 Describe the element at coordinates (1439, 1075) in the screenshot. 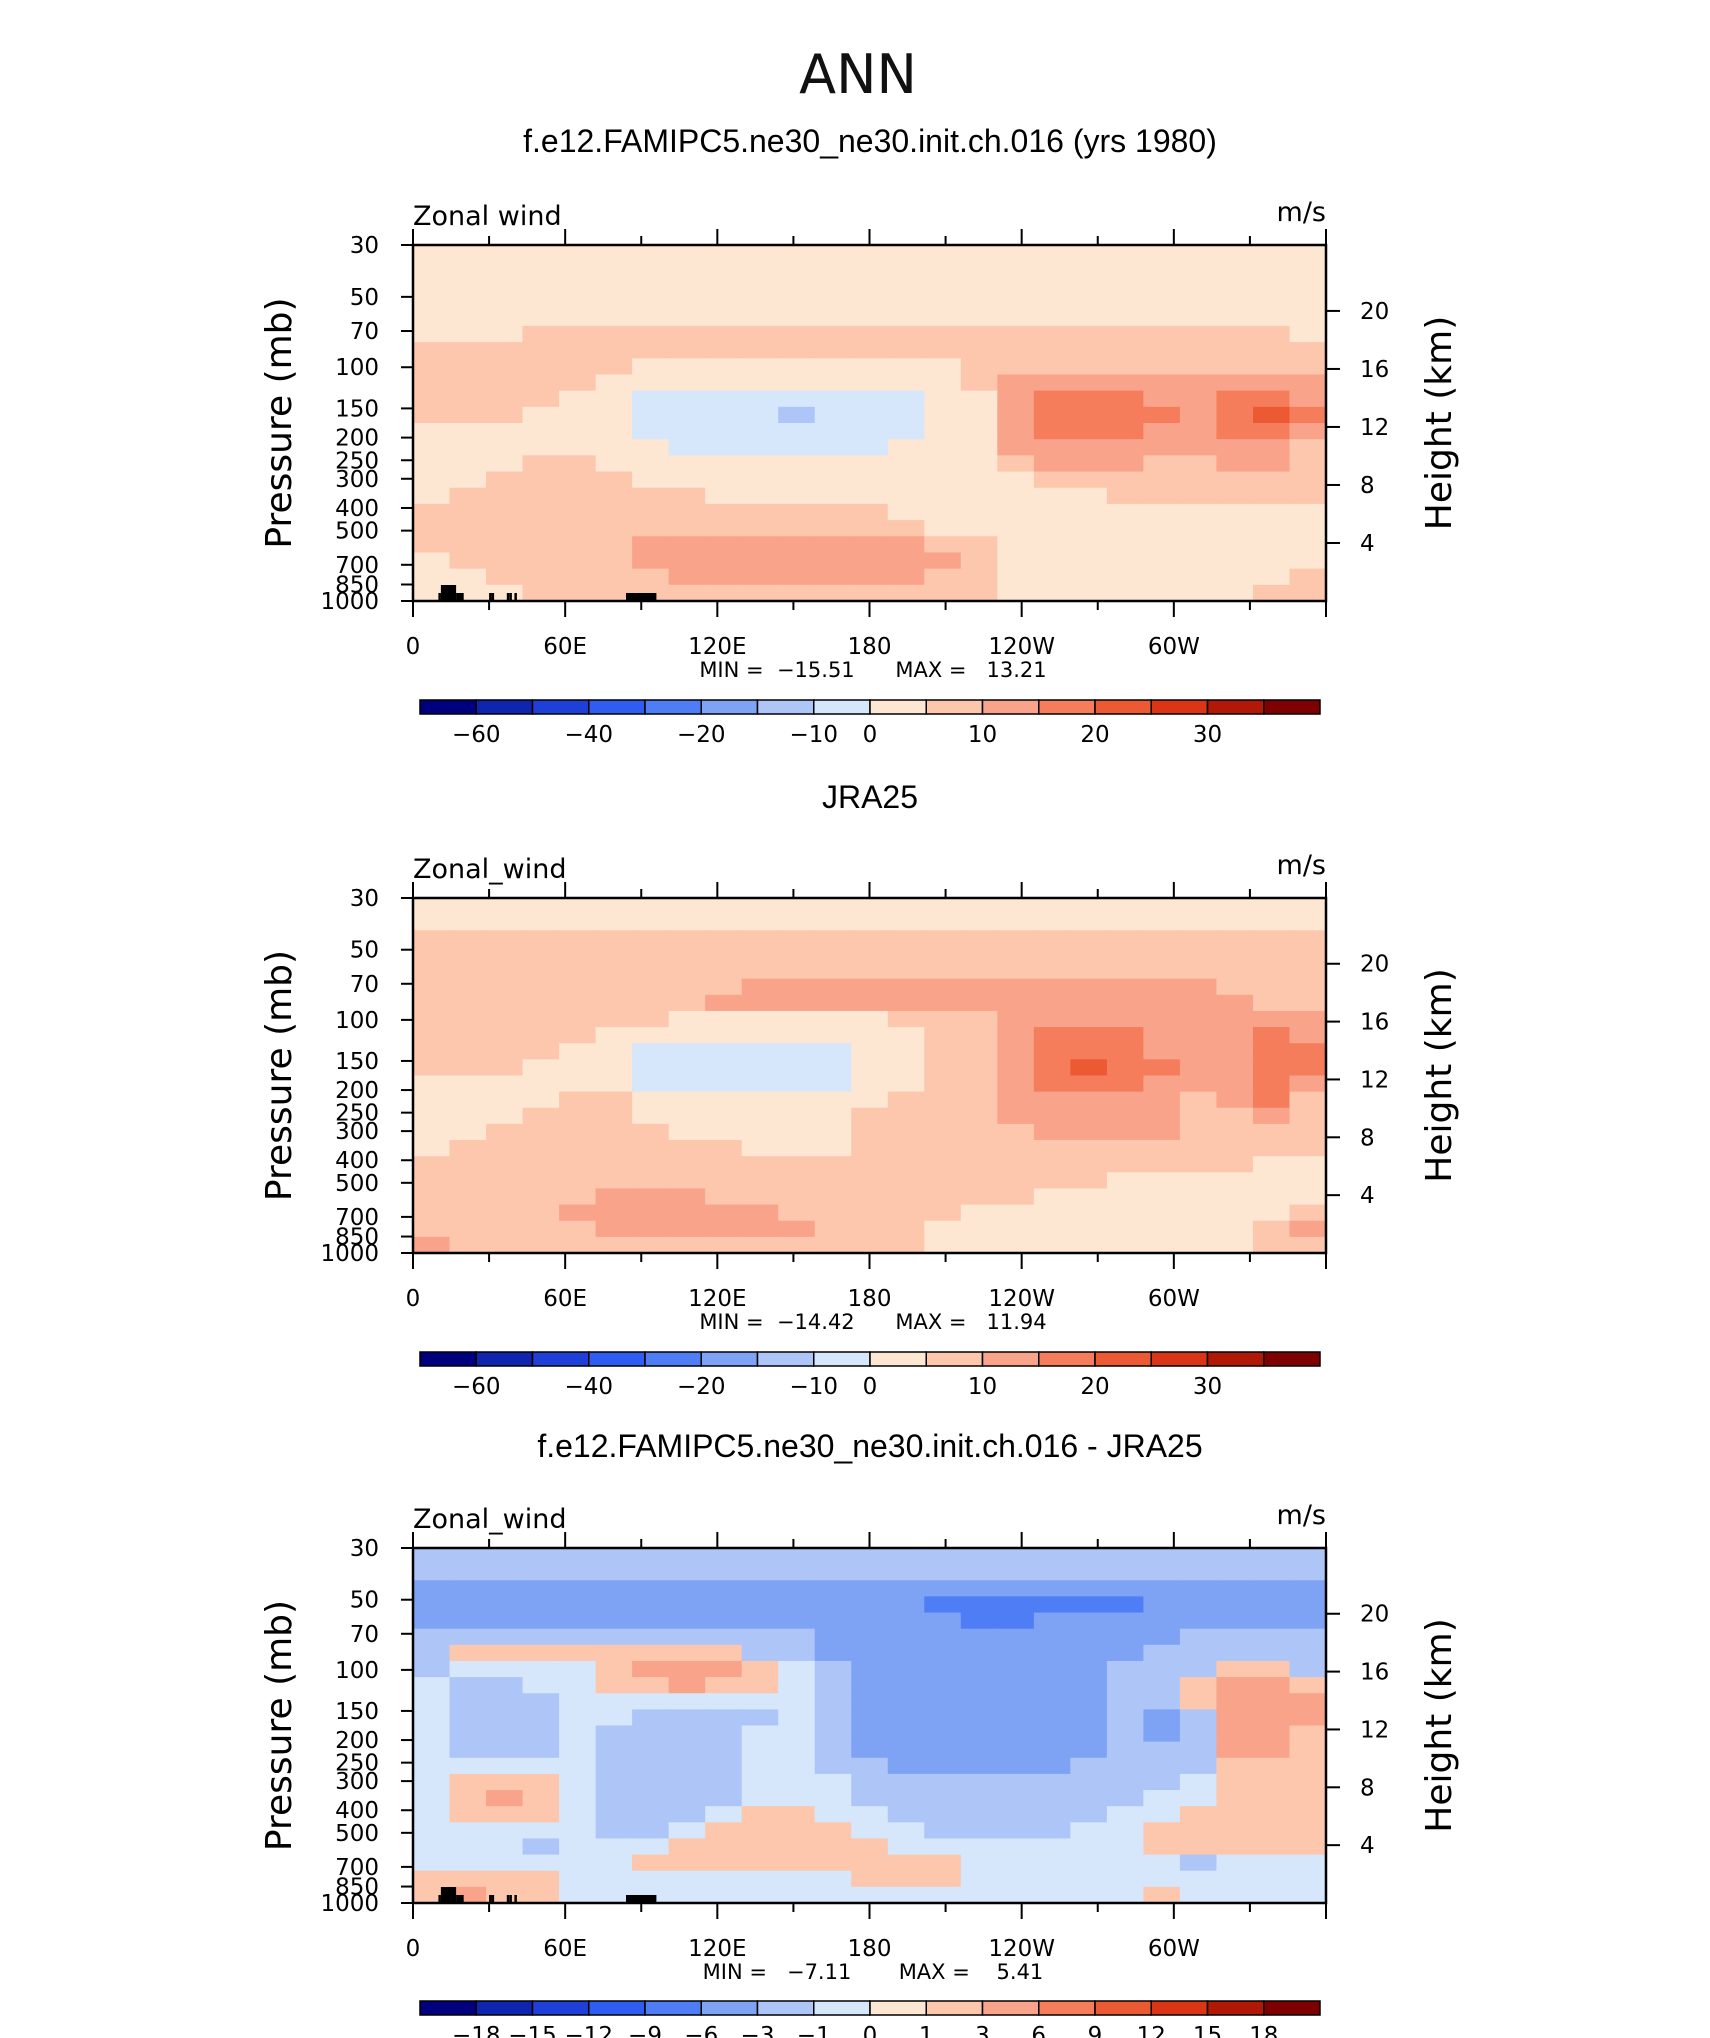

I see `y-axis-label-height: Height (km)` at that location.